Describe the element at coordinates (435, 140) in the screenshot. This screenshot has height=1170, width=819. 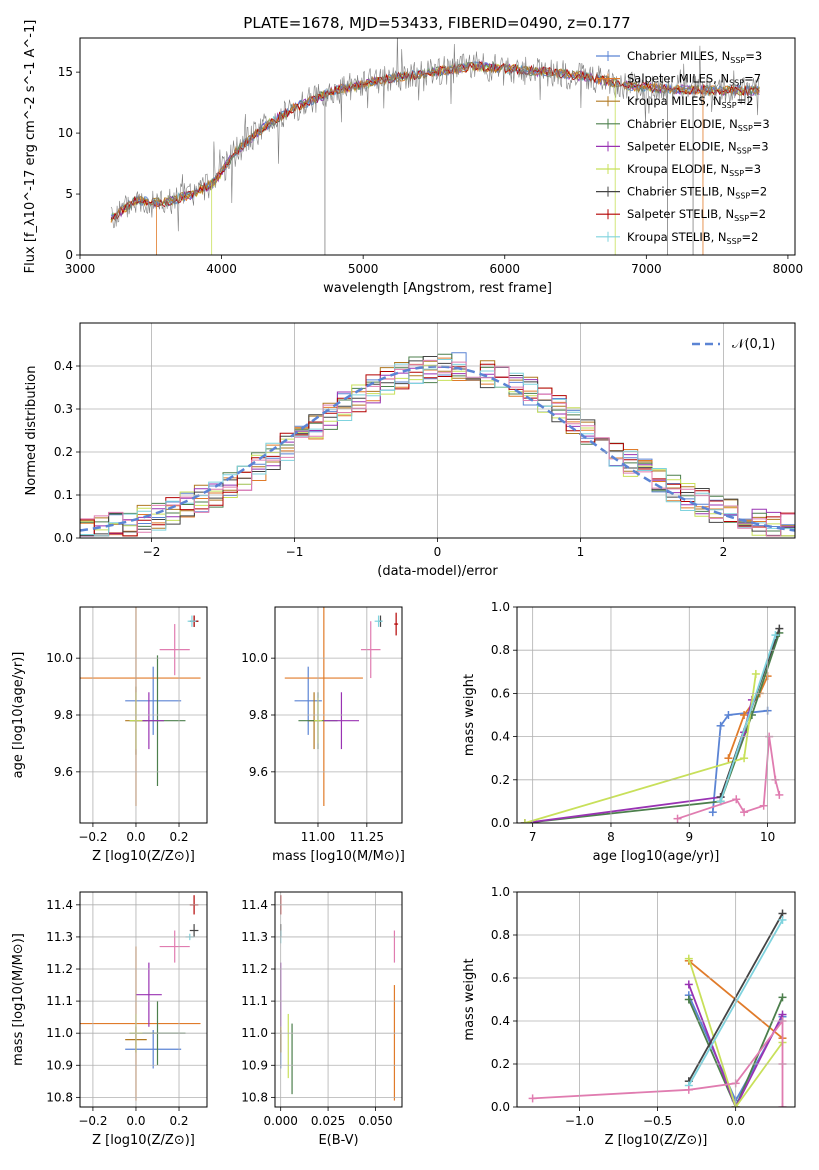
I see `model-spectrum-salpeter_stelib` at that location.